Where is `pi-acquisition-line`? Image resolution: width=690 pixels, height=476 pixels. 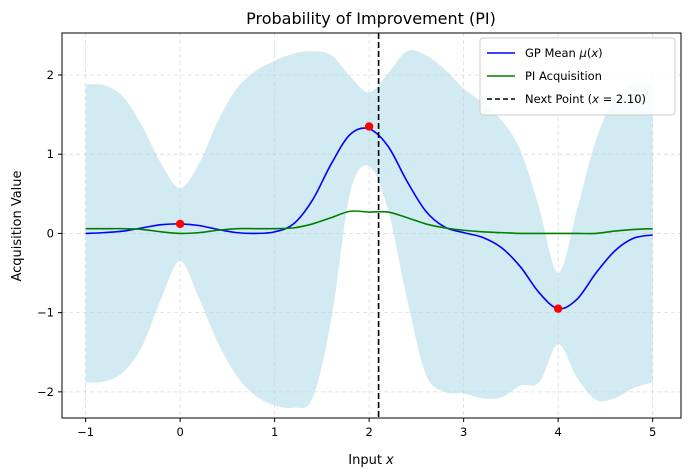
pi-acquisition-line is located at coordinates (369, 222).